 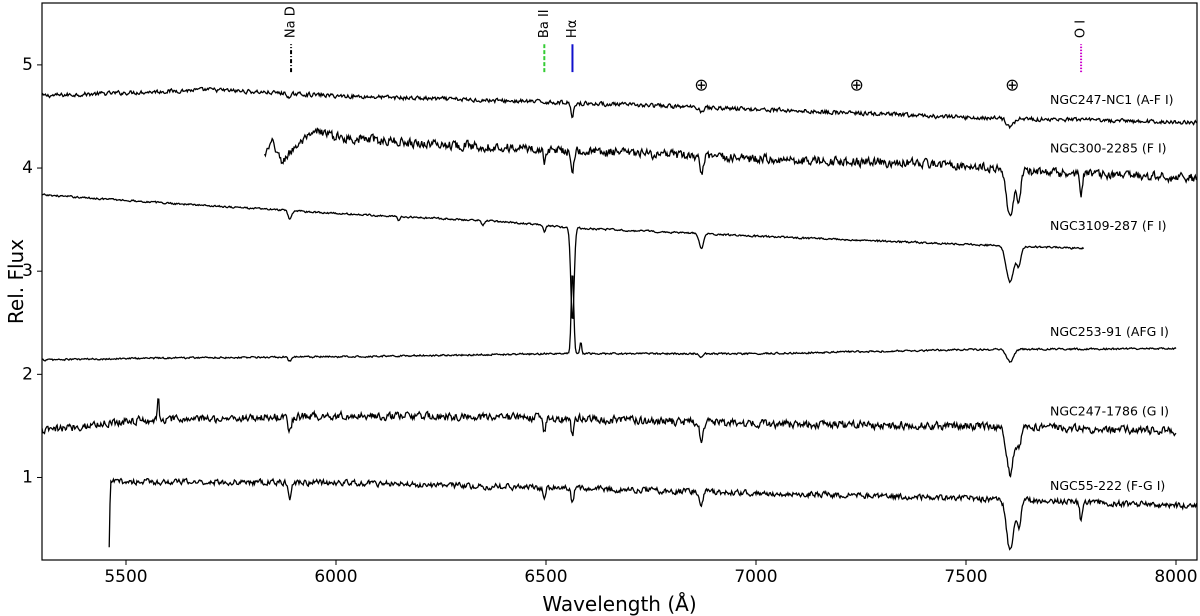 I want to click on y-tick-label: 5, so click(x=27, y=65).